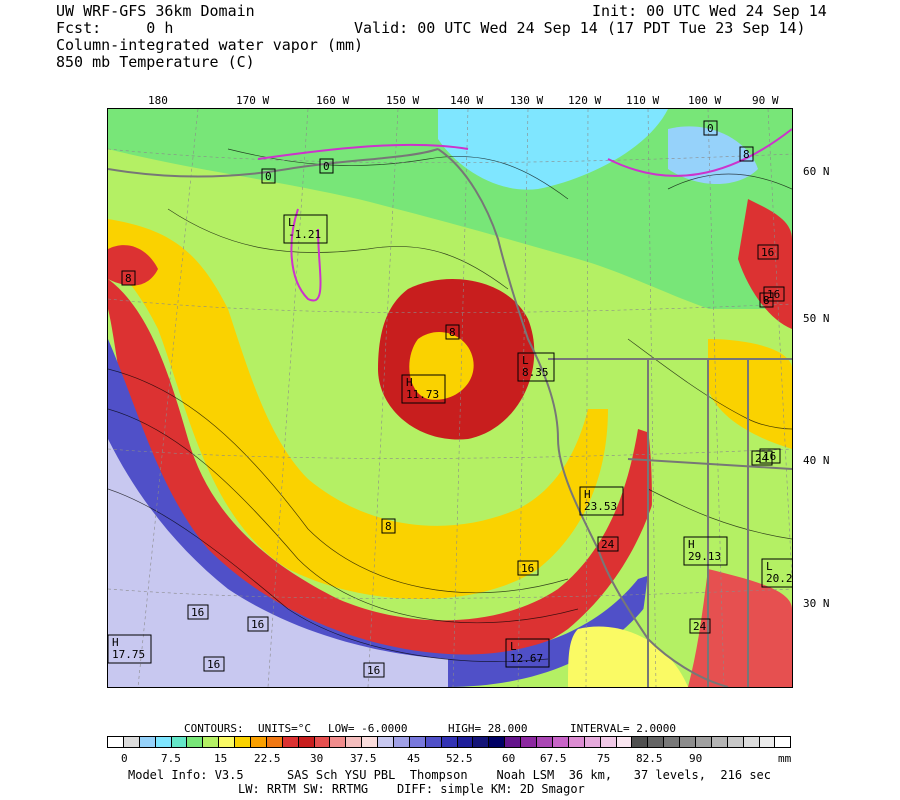  Describe the element at coordinates (317, 758) in the screenshot. I see `colorbar-tick: 30` at that location.